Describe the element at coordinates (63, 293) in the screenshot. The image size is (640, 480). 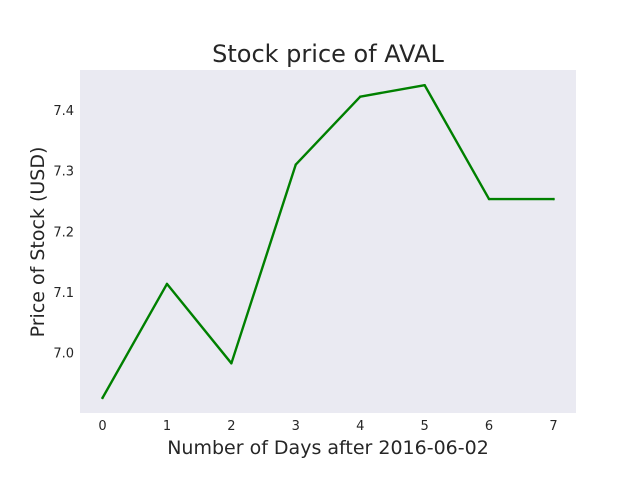
I see `y-tick-label: 7.1` at that location.